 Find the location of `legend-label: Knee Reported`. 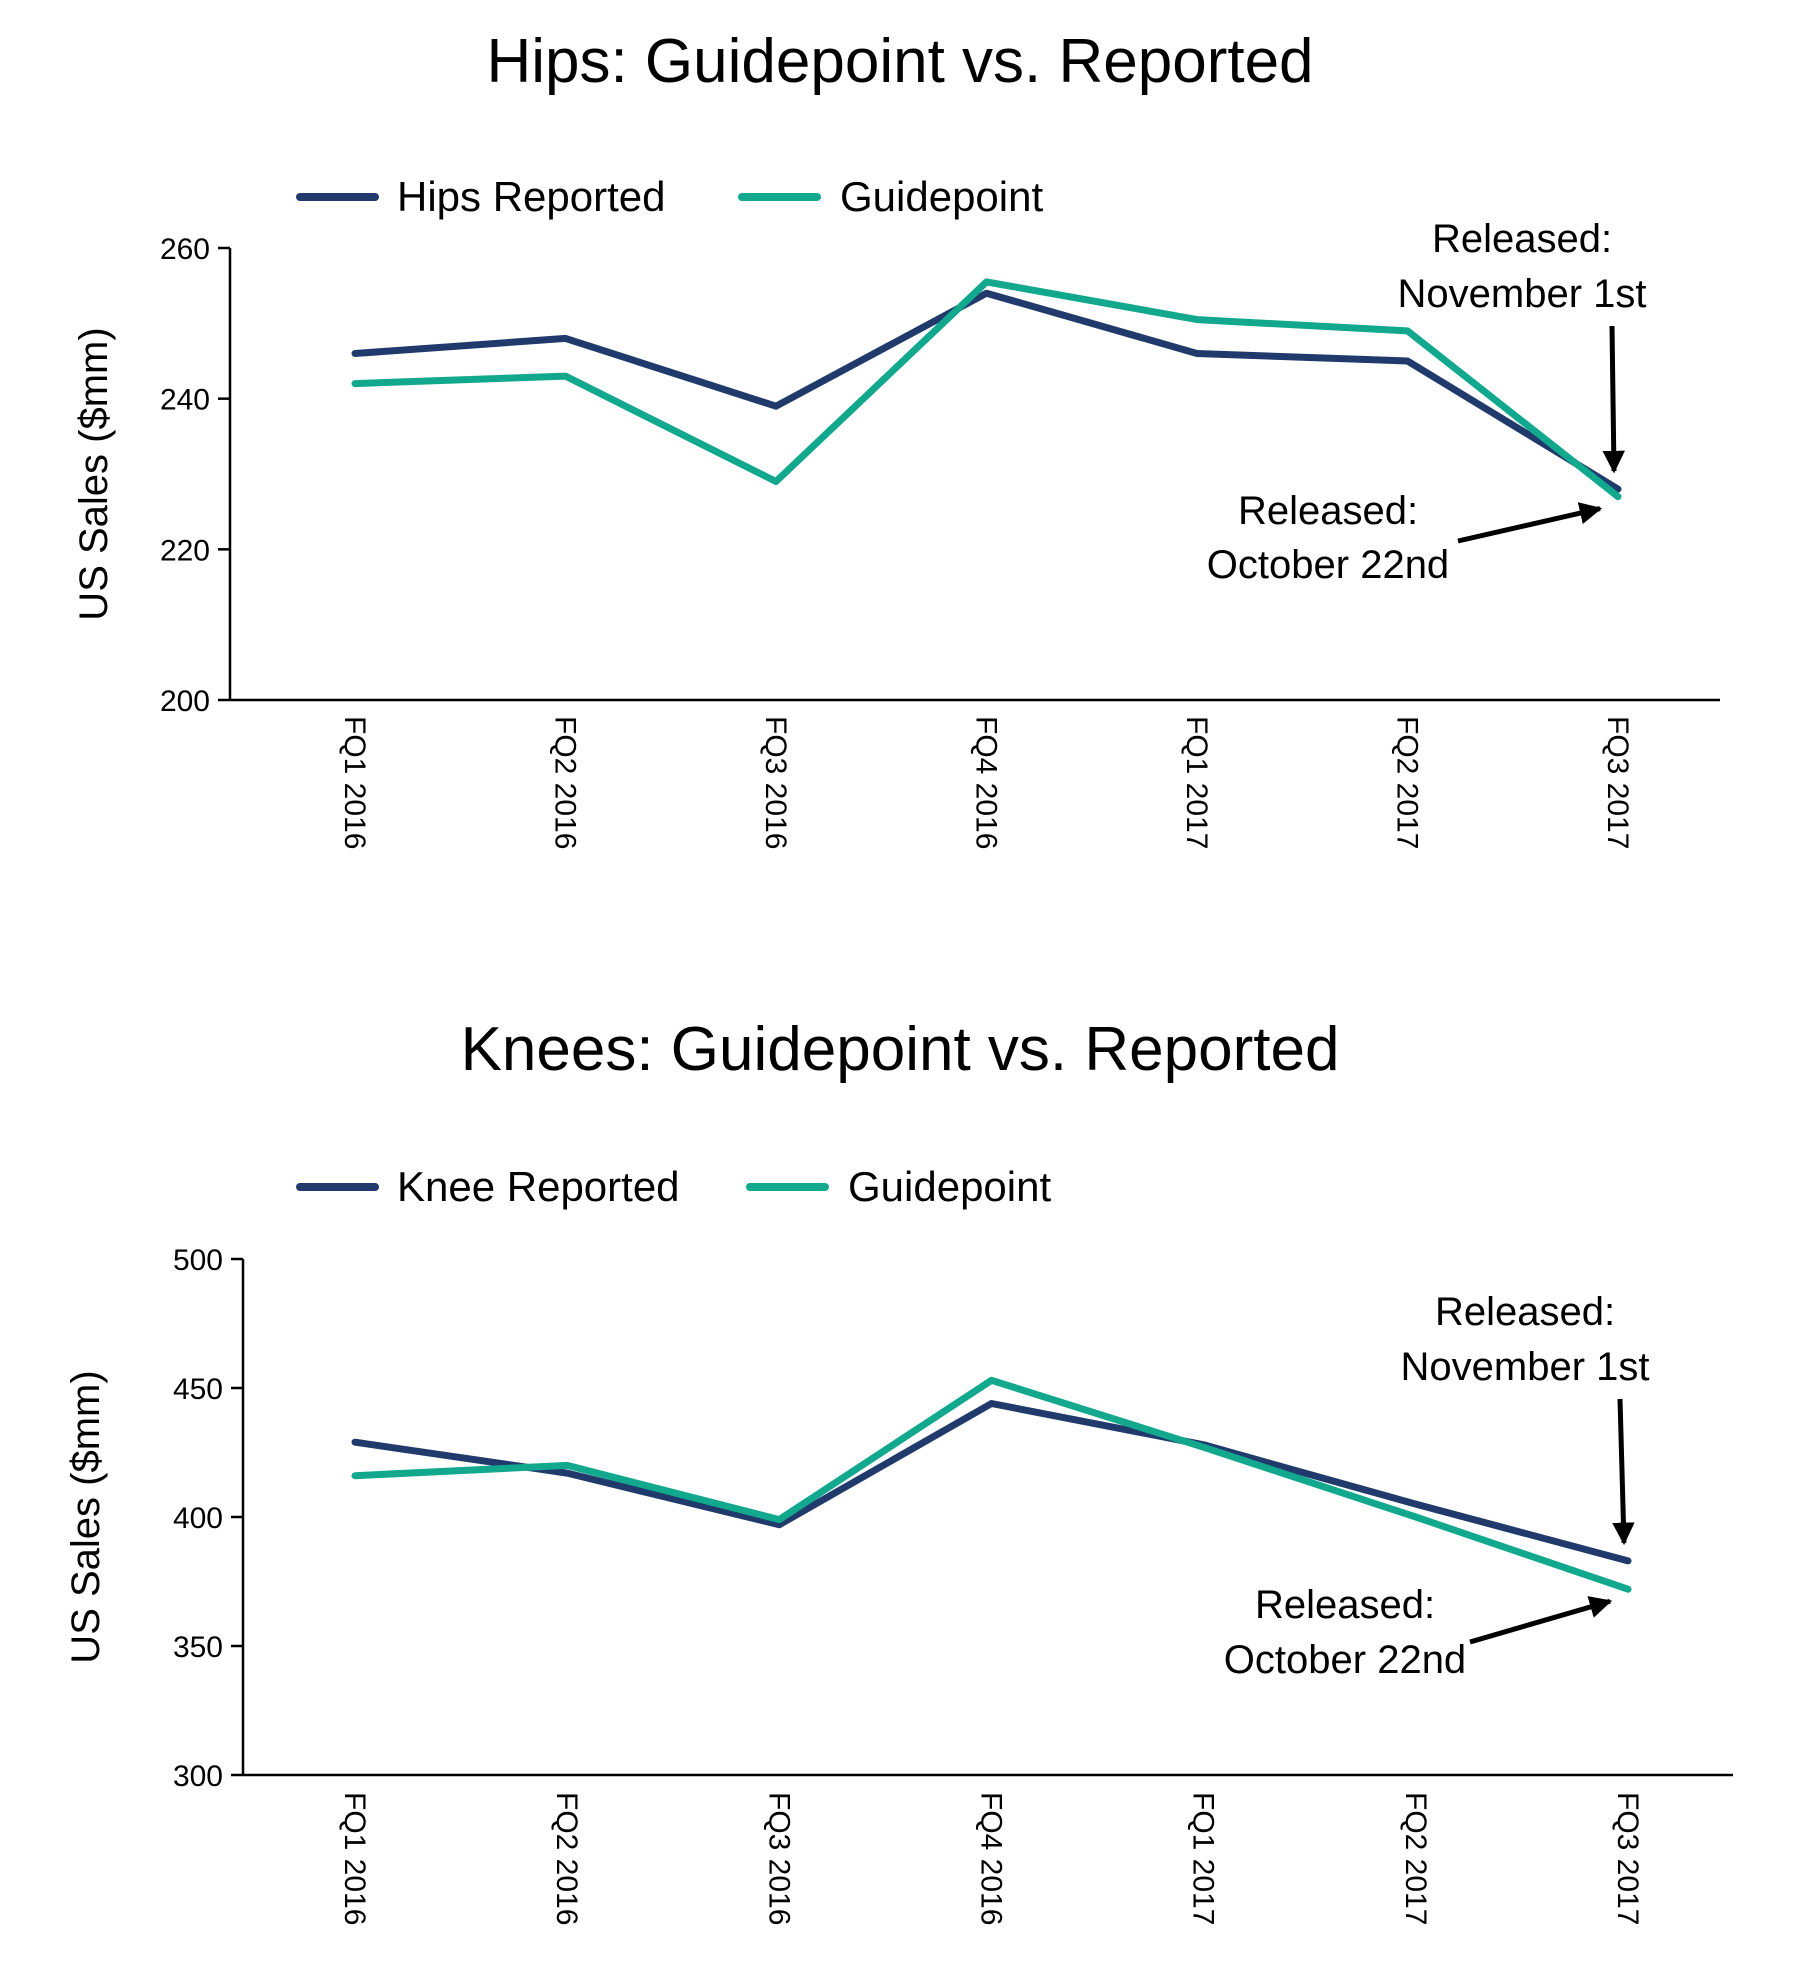

legend-label: Knee Reported is located at coordinates (538, 1186).